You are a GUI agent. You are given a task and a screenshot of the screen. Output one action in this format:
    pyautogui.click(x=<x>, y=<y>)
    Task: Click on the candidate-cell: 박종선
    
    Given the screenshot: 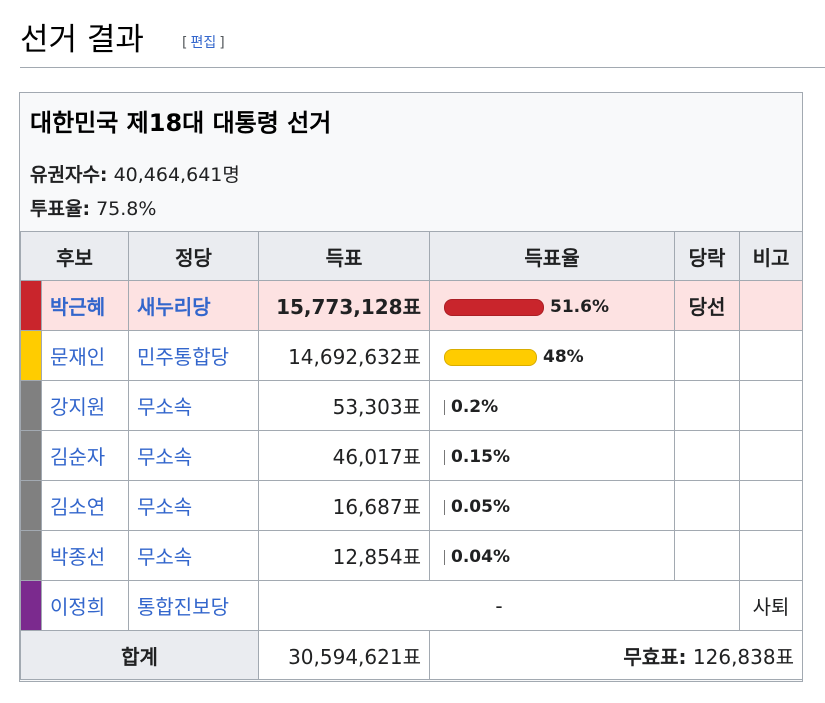 What is the action you would take?
    pyautogui.click(x=85, y=555)
    